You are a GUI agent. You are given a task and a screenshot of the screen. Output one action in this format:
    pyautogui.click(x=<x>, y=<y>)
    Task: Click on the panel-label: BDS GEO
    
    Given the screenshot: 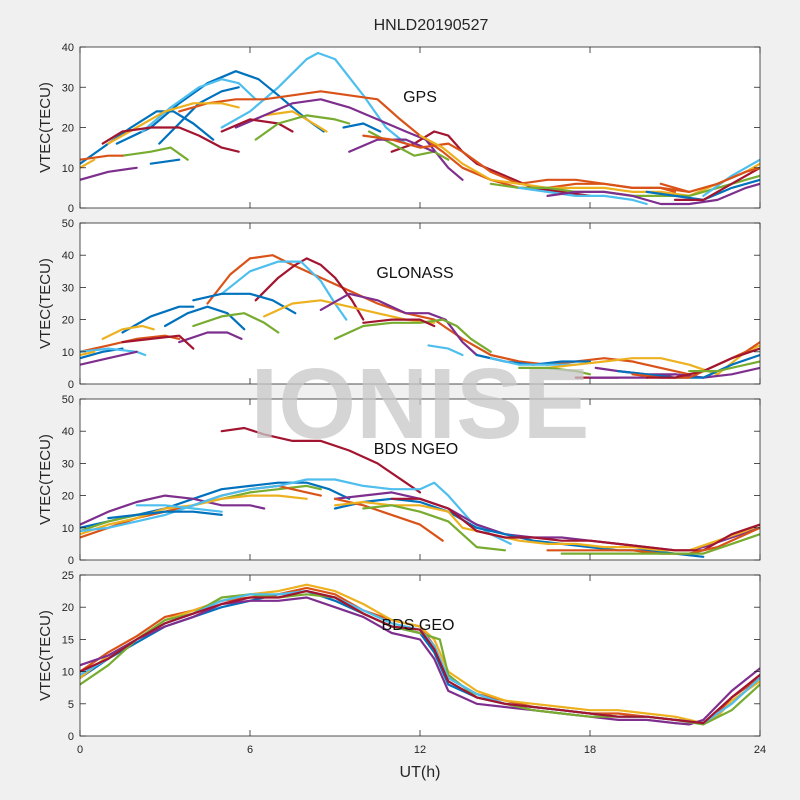 What is the action you would take?
    pyautogui.click(x=418, y=625)
    